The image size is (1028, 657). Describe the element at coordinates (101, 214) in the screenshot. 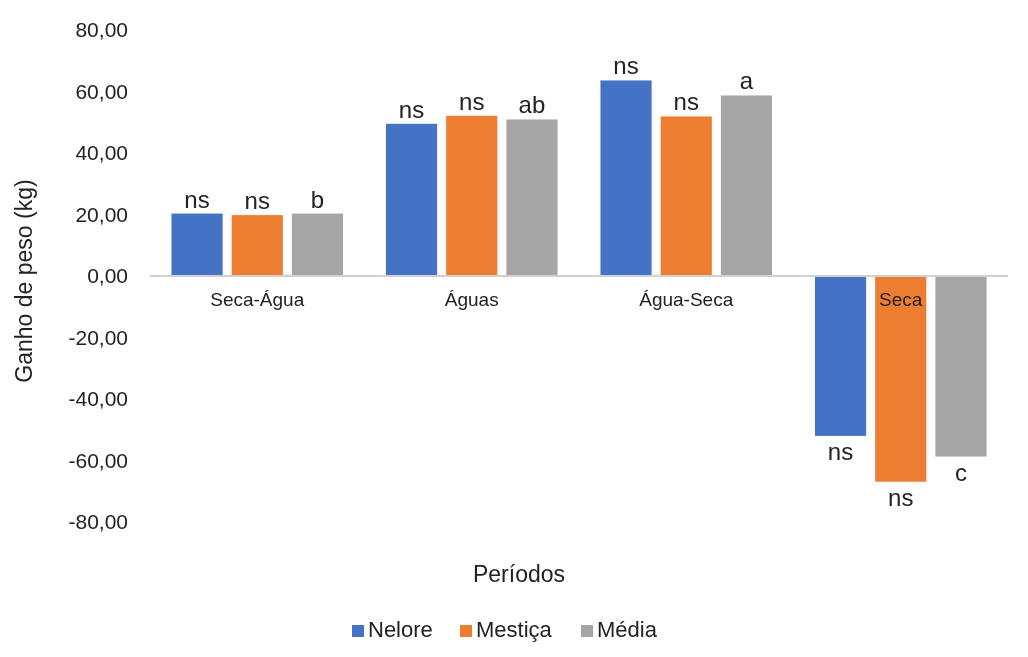

I see `y-tick-label: 20,00` at that location.